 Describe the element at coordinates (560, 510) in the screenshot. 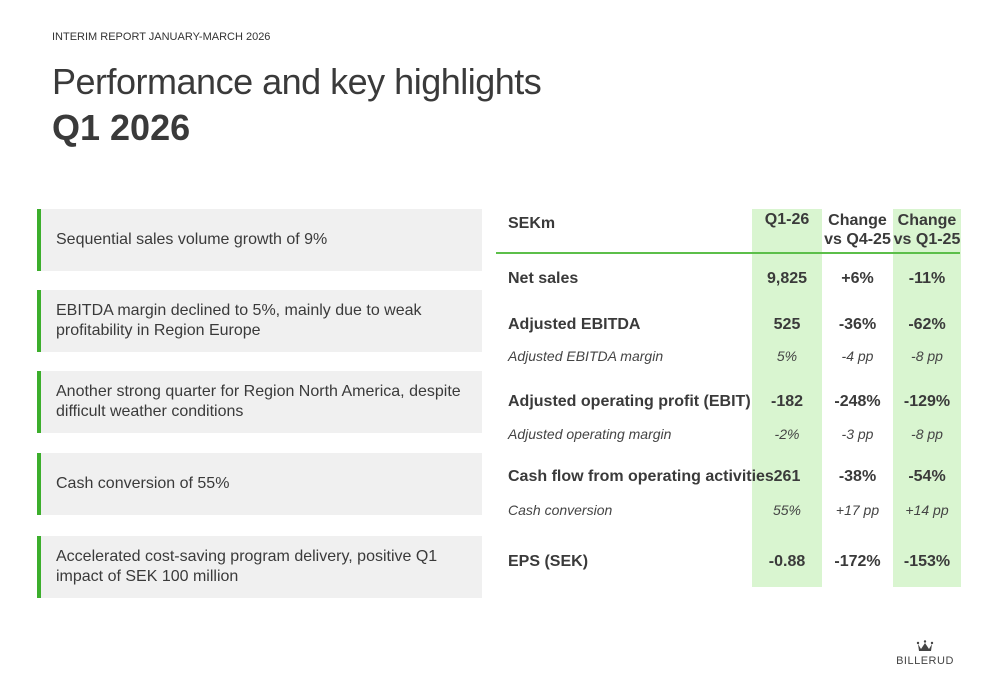

I see `row-label: Cash conversion` at that location.